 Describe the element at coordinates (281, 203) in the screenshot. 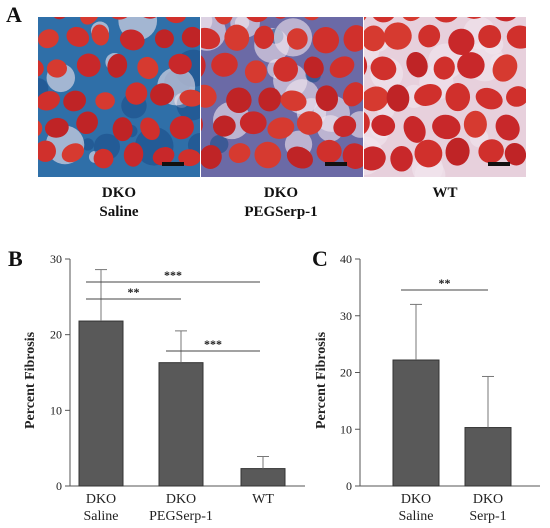

I see `caption-dko-pegserp1: DKO PEGSerp-1` at that location.